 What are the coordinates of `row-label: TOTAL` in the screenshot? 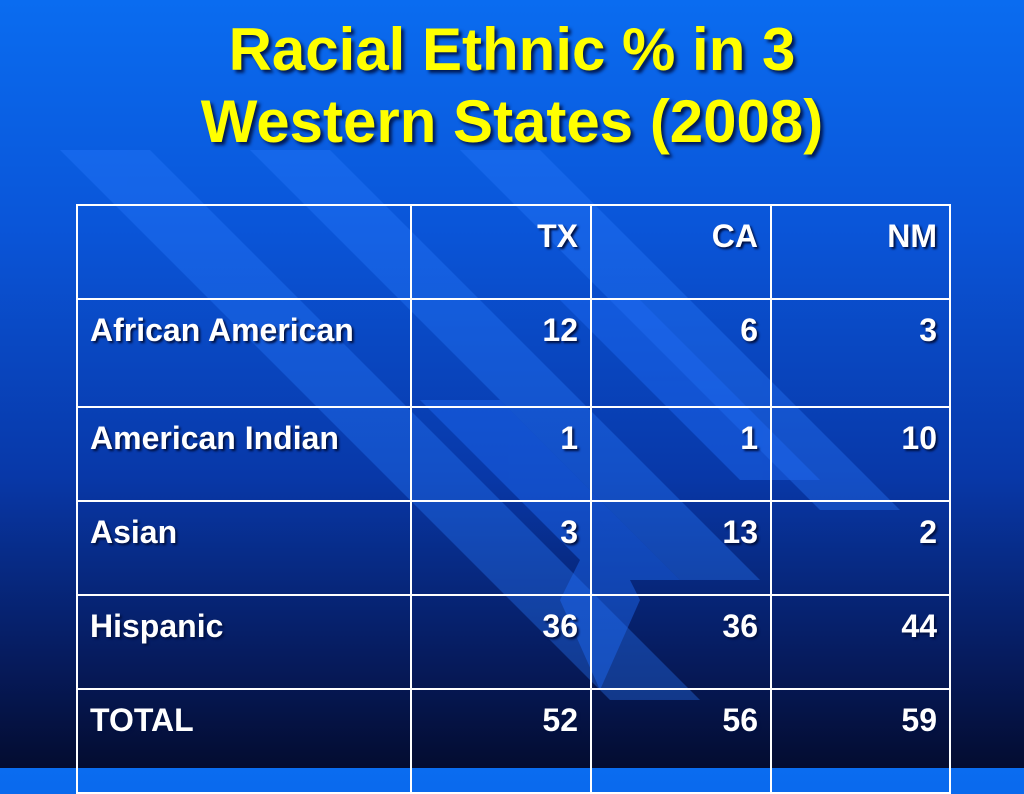 It's located at (244, 741).